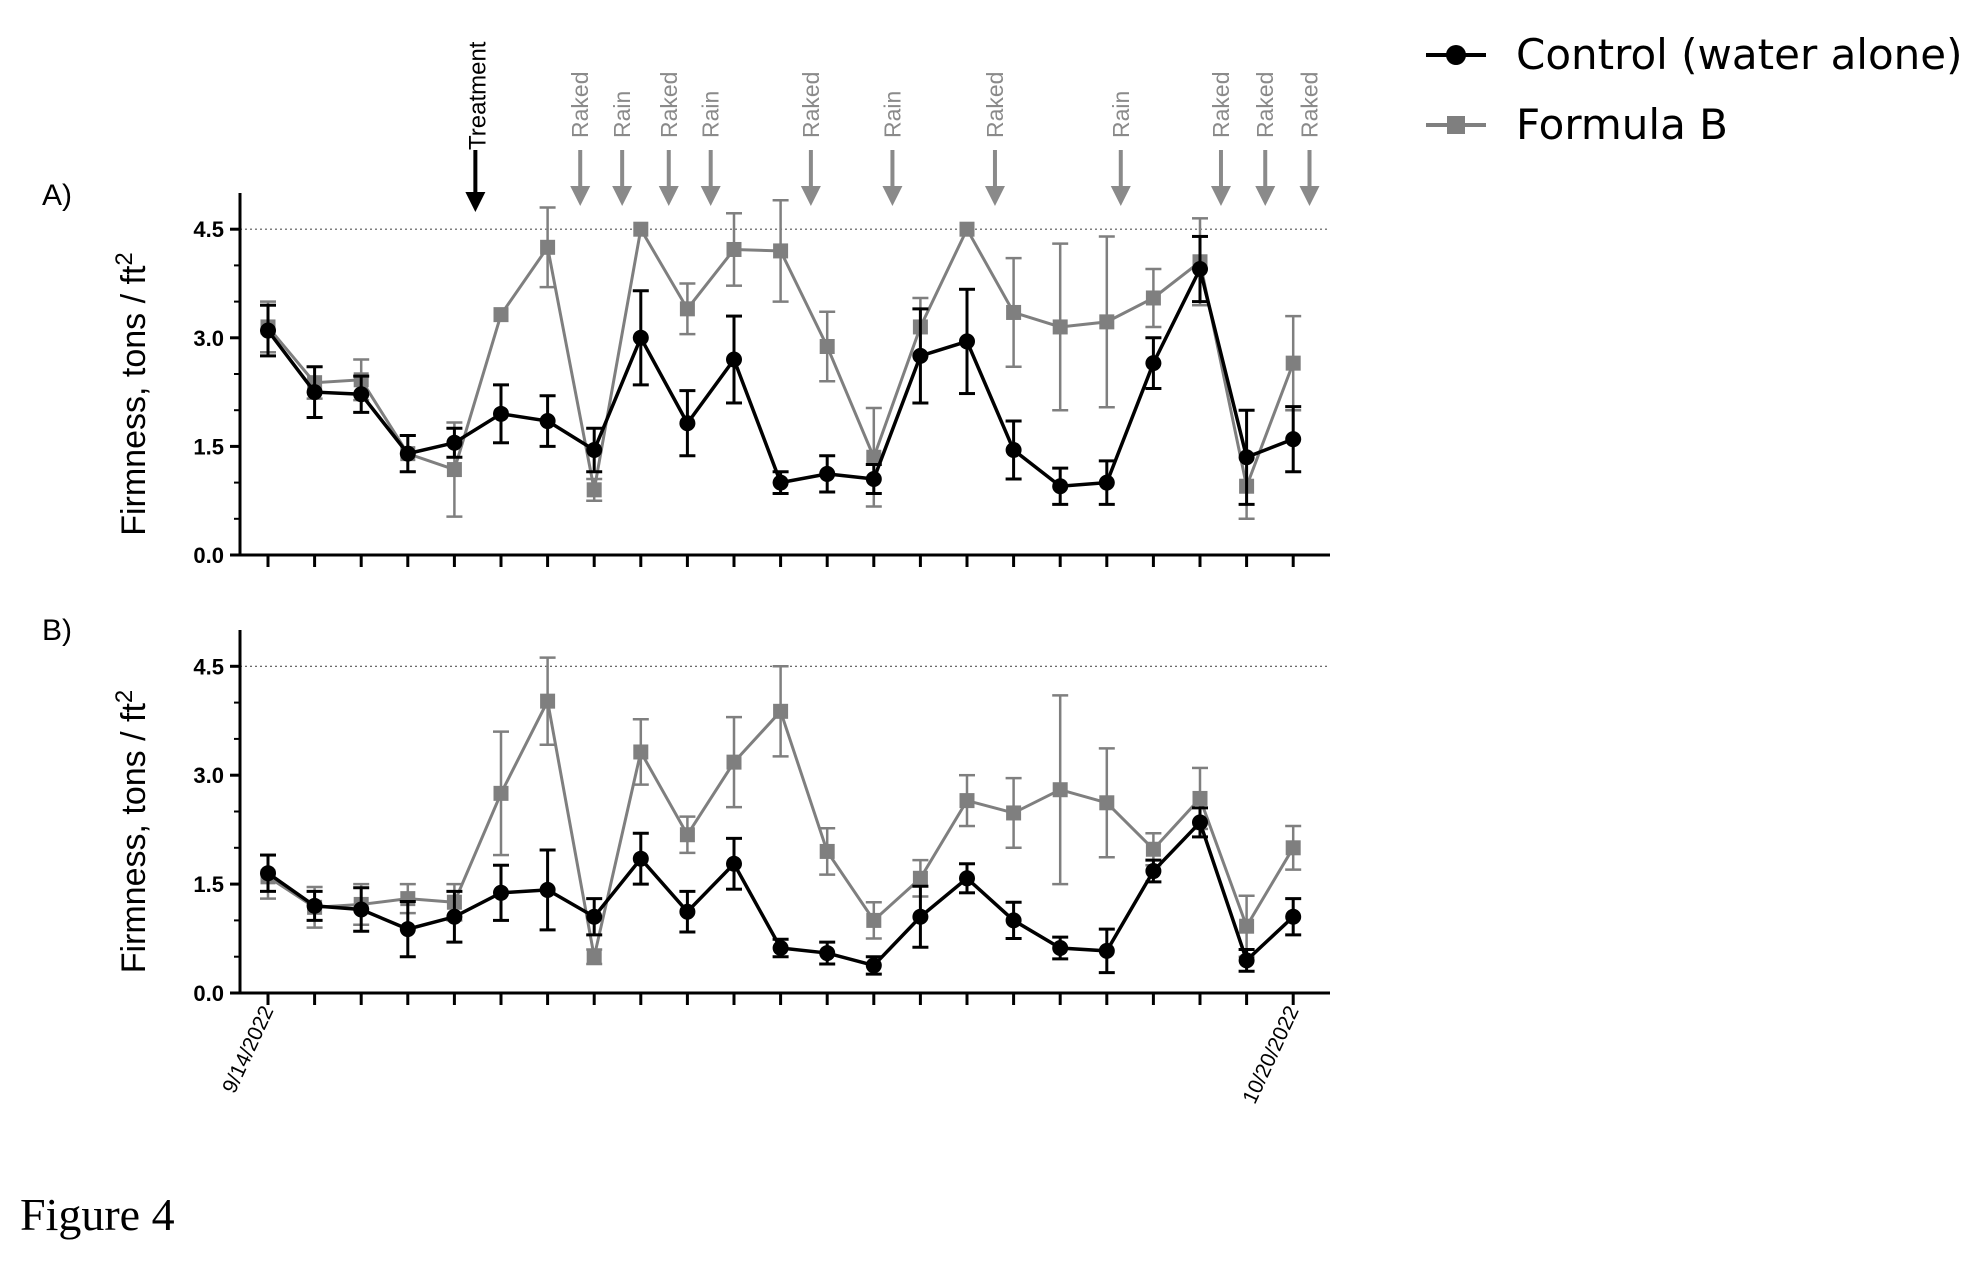 This screenshot has width=1978, height=1266. What do you see at coordinates (97, 1214) in the screenshot?
I see `figure-caption: Figure 4` at bounding box center [97, 1214].